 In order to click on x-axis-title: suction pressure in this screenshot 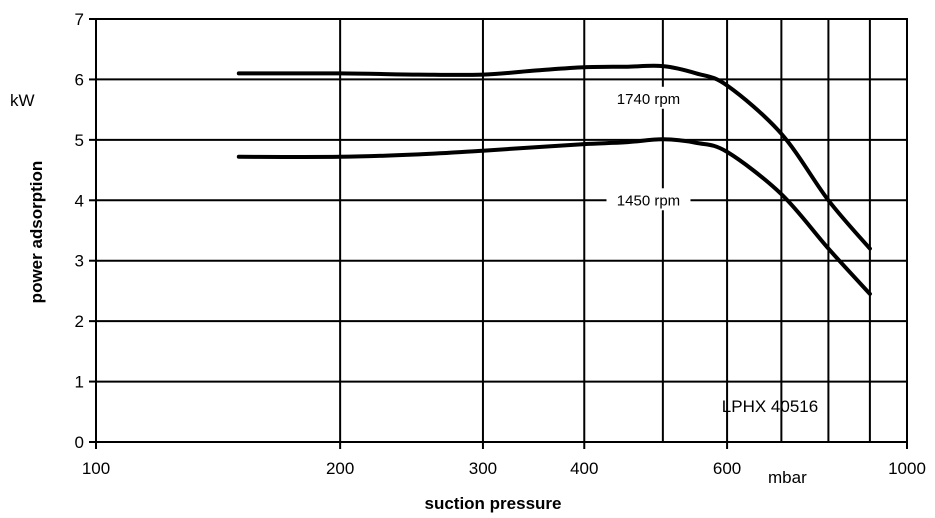, I will do `click(493, 503)`.